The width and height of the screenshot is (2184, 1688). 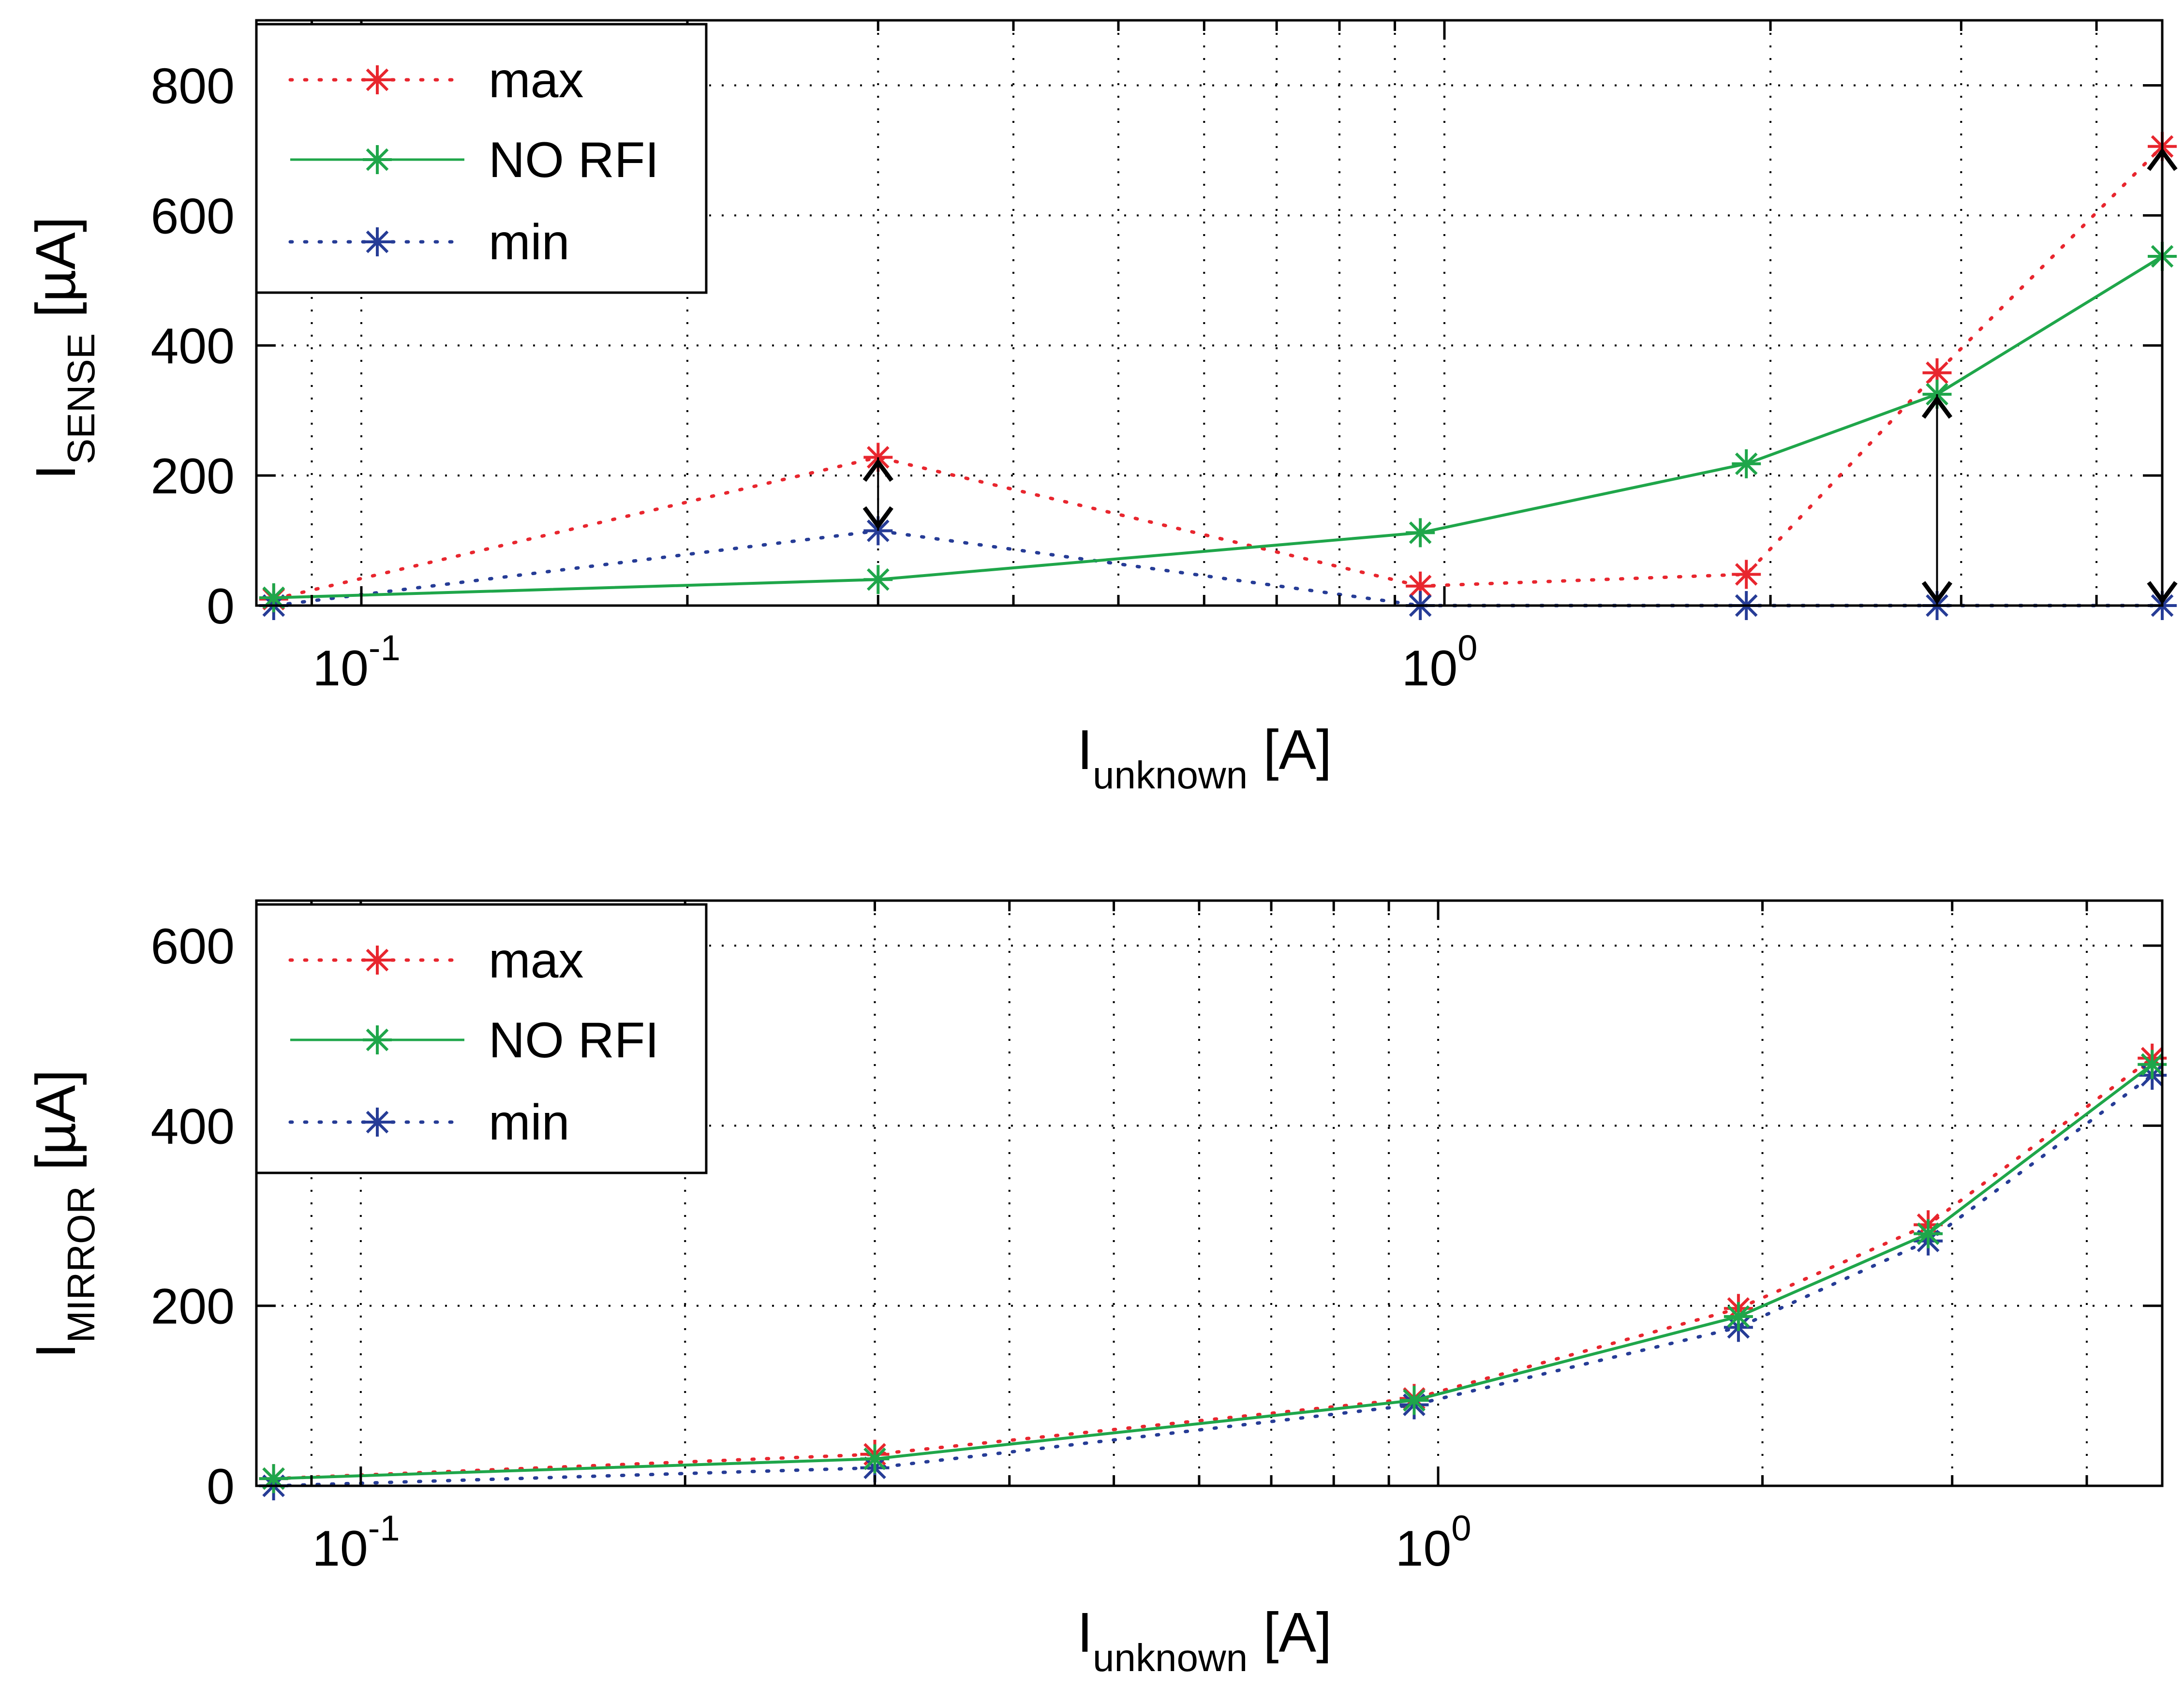 What do you see at coordinates (193, 86) in the screenshot?
I see `y-tick-label: 800` at bounding box center [193, 86].